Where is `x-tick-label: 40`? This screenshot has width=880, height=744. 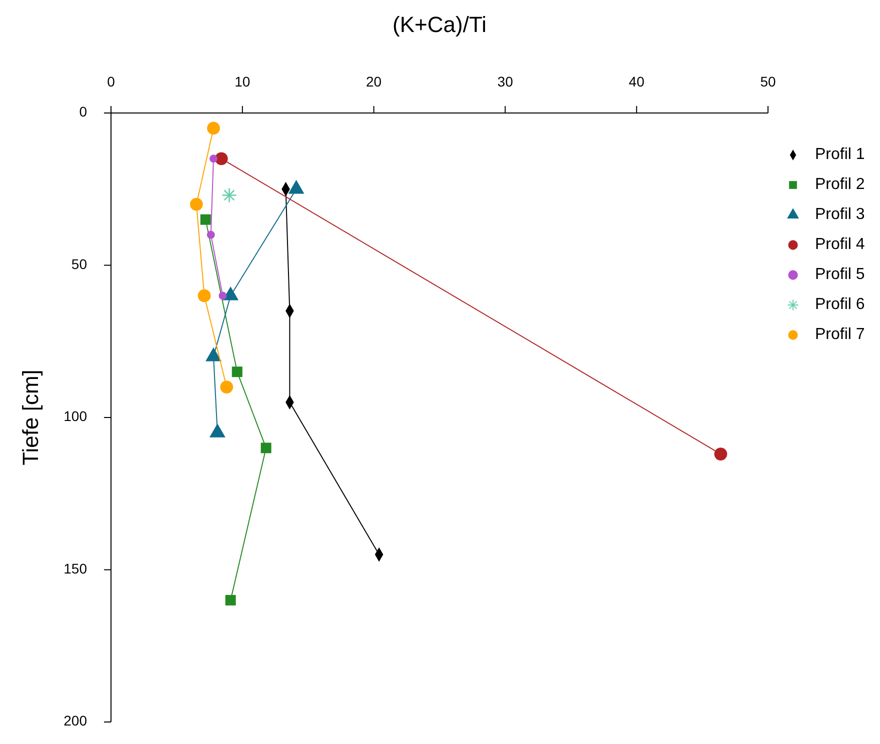
x-tick-label: 40 is located at coordinates (636, 82).